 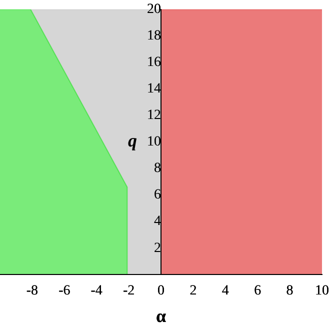 What do you see at coordinates (193, 291) in the screenshot?
I see `x-tick-label: 2` at bounding box center [193, 291].